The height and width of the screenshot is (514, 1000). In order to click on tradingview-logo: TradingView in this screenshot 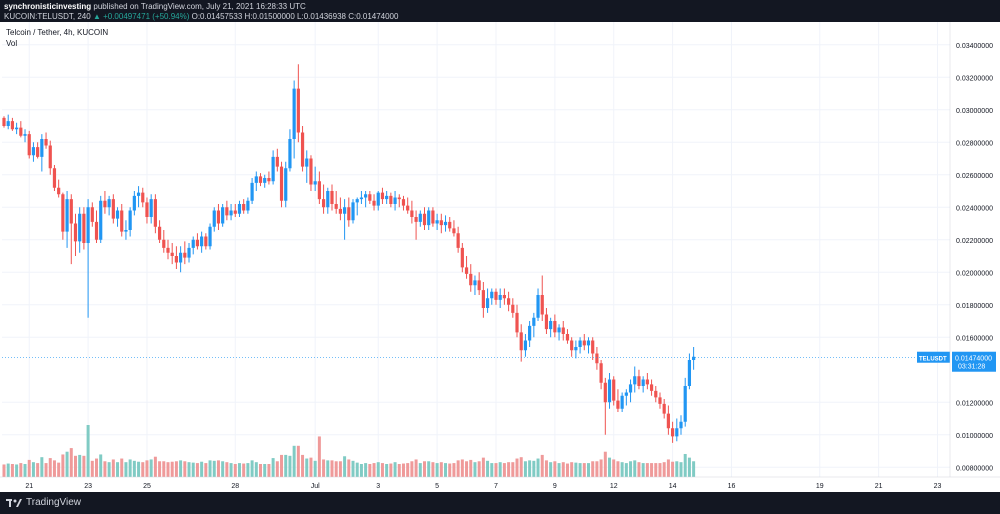, I will do `click(43, 502)`.